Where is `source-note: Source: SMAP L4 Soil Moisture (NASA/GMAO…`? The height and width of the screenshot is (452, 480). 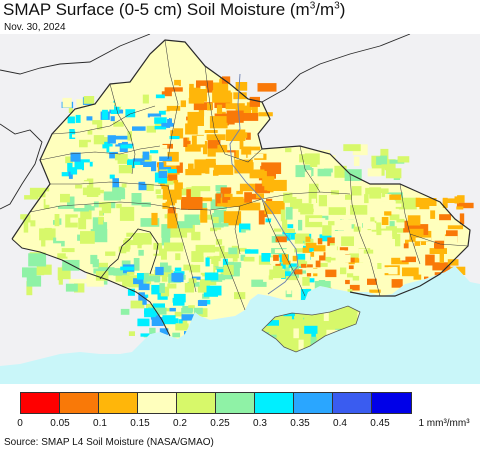 source-note: Source: SMAP L4 Soil Moisture (NASA/GMAO… is located at coordinates (109, 442).